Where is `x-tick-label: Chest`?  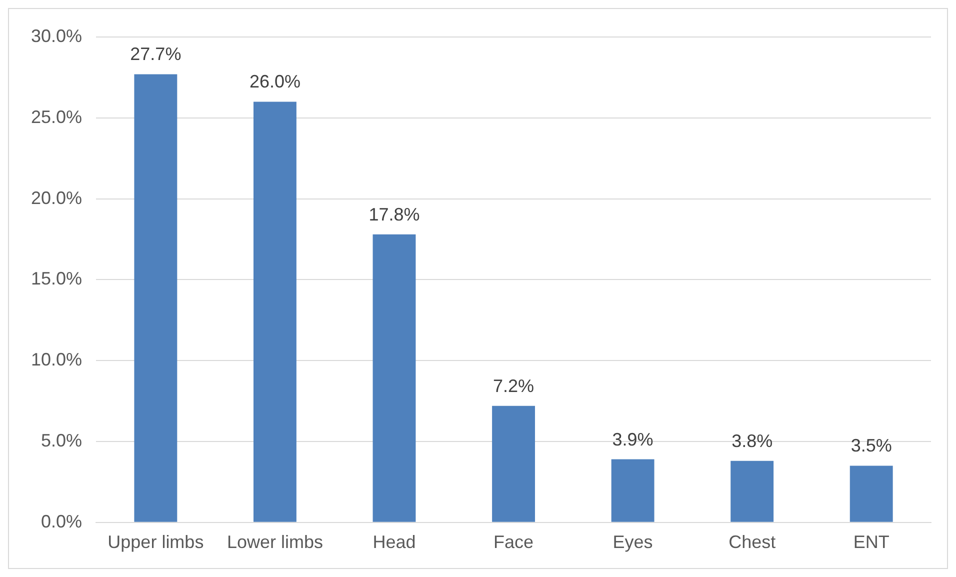 x-tick-label: Chest is located at coordinates (752, 542).